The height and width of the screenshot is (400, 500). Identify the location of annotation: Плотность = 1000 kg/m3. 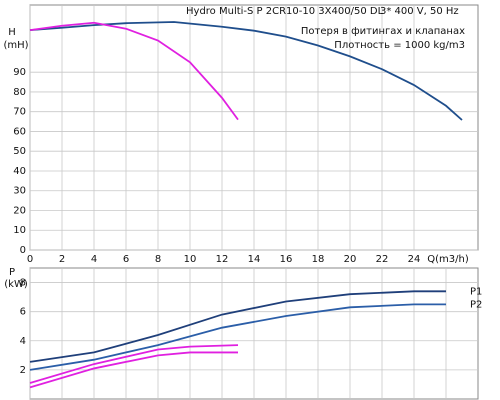
(399, 45).